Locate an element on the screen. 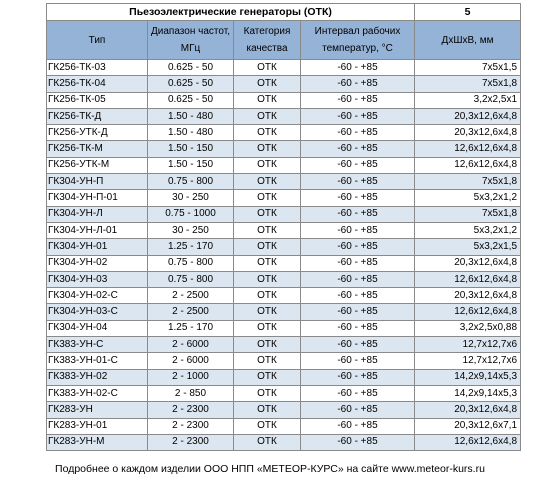  cell-type: ГК283-УН-01 is located at coordinates (97, 426).